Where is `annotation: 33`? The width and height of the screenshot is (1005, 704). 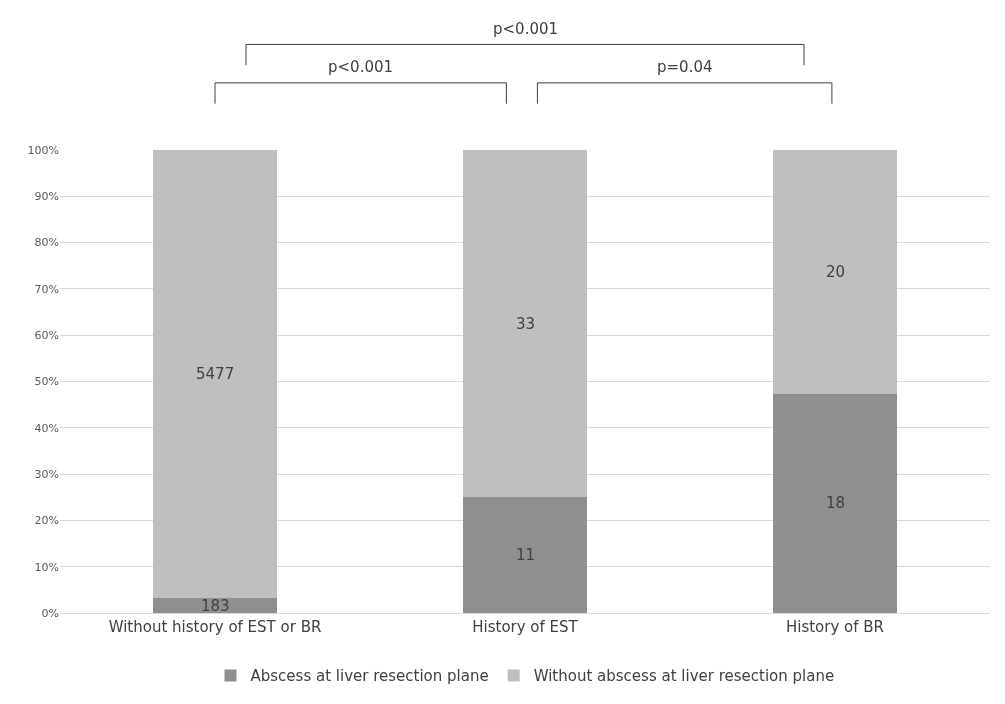 annotation: 33 is located at coordinates (526, 324).